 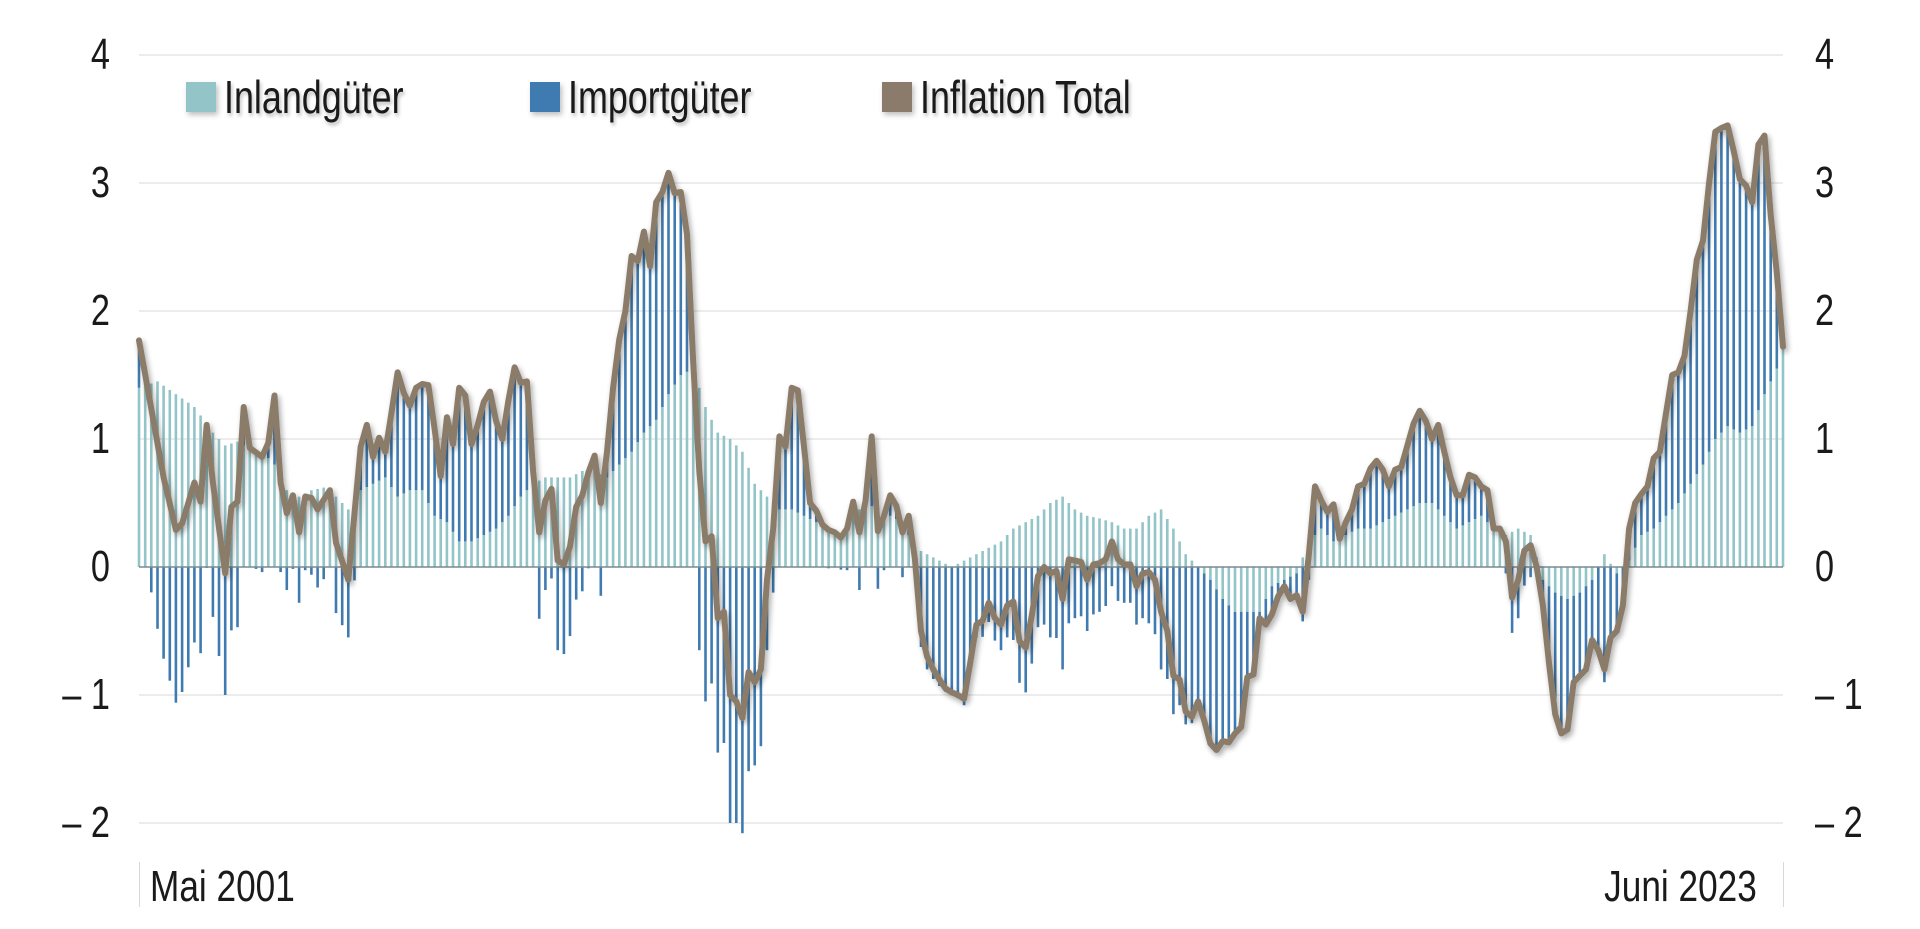 What do you see at coordinates (1783, 884) in the screenshot?
I see `x-tick-end` at bounding box center [1783, 884].